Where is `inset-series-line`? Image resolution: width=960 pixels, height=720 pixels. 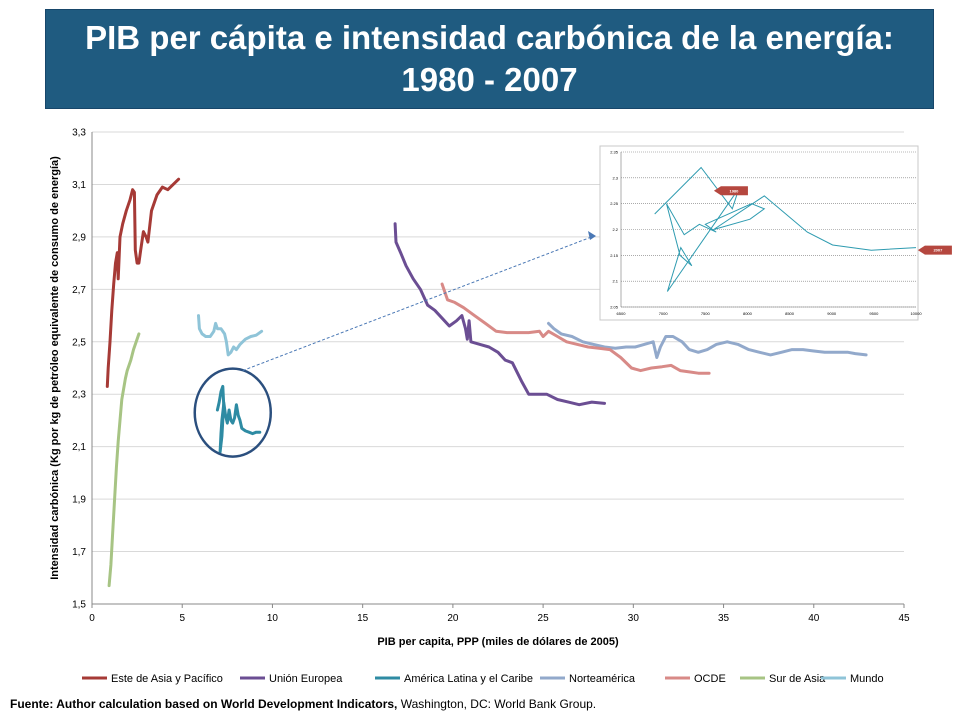 inset-series-line is located at coordinates (785, 229).